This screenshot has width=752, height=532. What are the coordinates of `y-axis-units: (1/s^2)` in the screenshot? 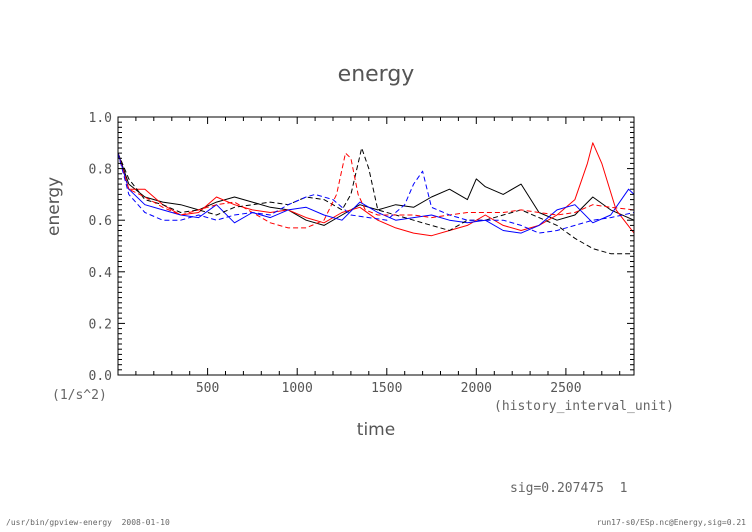 It's located at (79, 395).